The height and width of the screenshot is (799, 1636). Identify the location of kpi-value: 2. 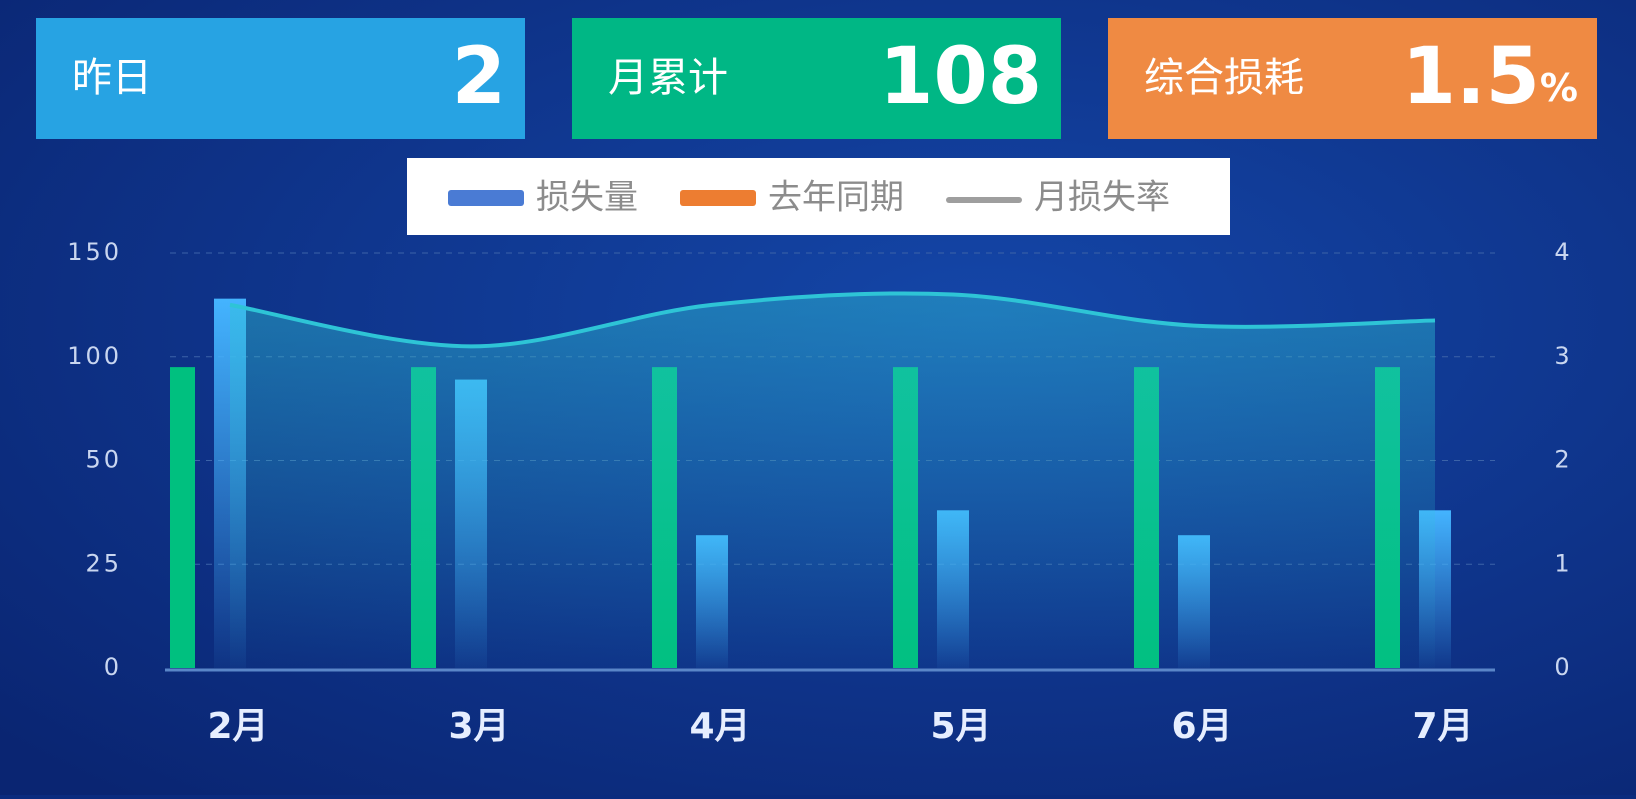
(479, 77).